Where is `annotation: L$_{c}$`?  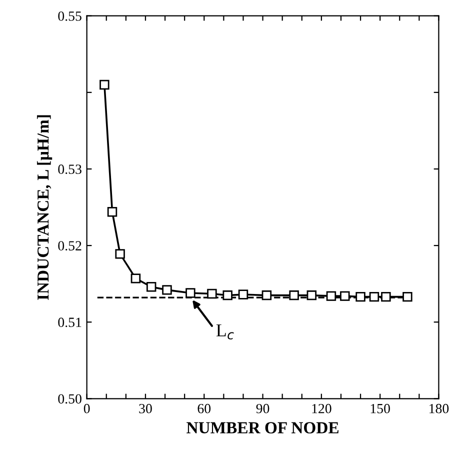
annotation: L$_{c}$ is located at coordinates (225, 332).